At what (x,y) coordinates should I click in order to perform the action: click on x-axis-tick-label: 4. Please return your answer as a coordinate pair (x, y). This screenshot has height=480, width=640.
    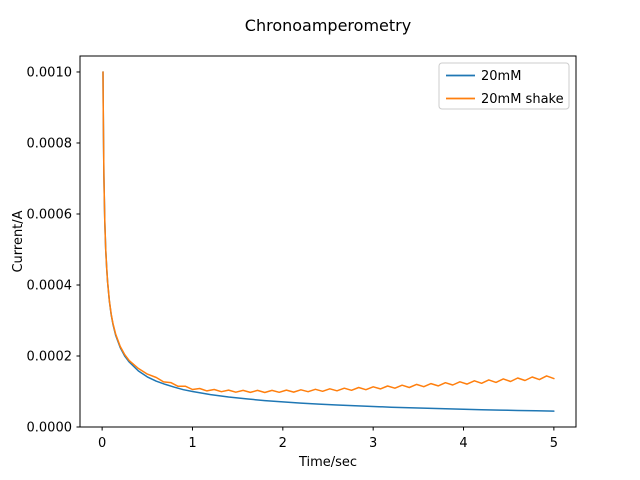
    Looking at the image, I should click on (463, 443).